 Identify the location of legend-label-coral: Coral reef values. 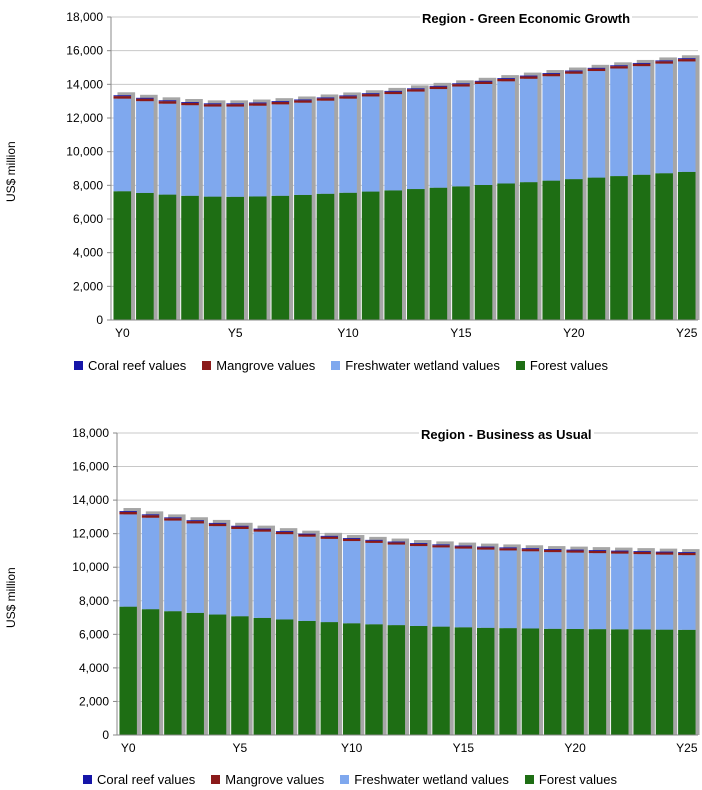
(146, 779).